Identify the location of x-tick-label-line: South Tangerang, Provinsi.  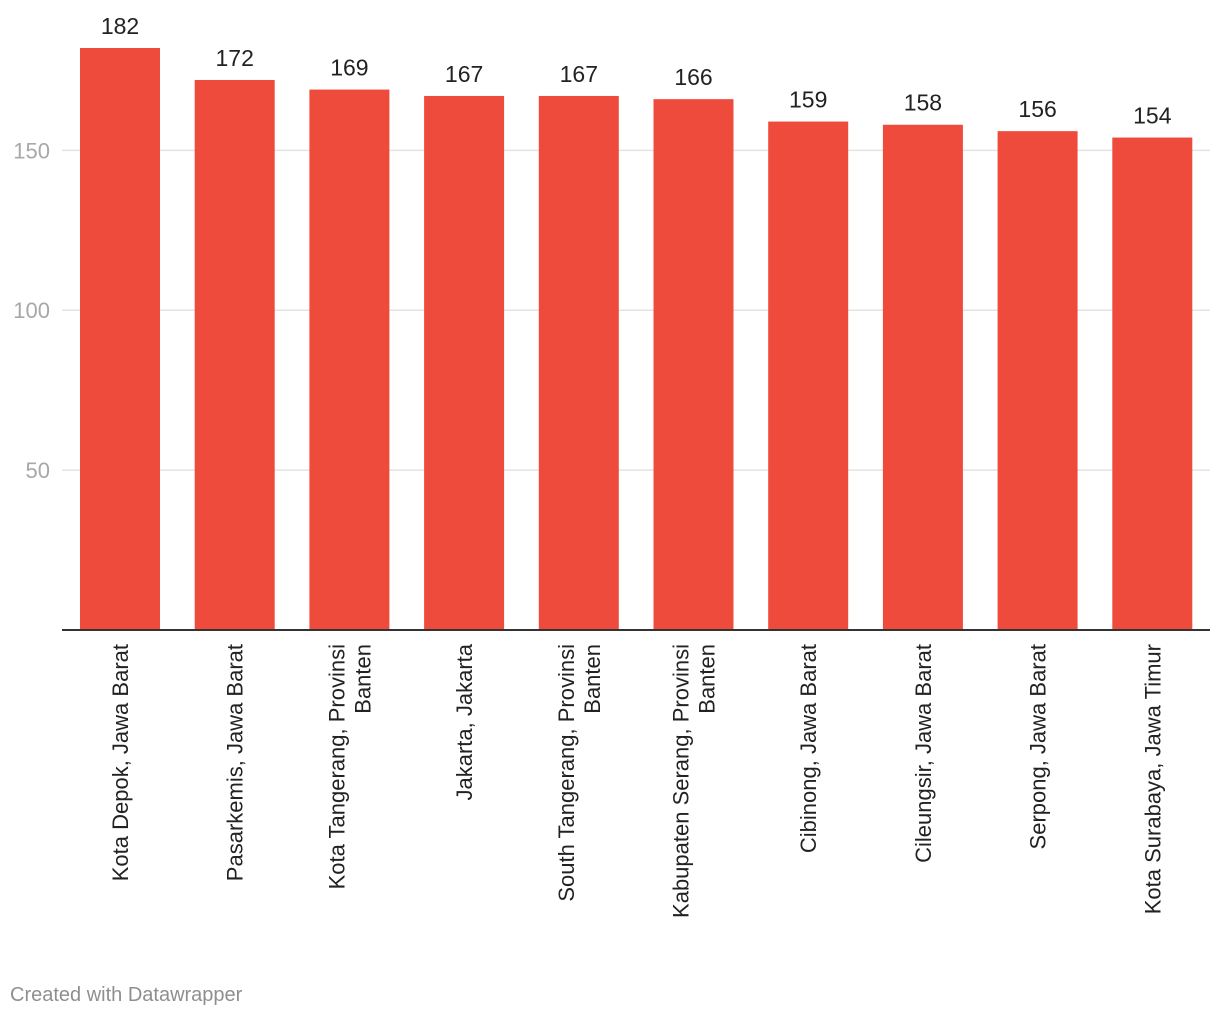
(566, 773).